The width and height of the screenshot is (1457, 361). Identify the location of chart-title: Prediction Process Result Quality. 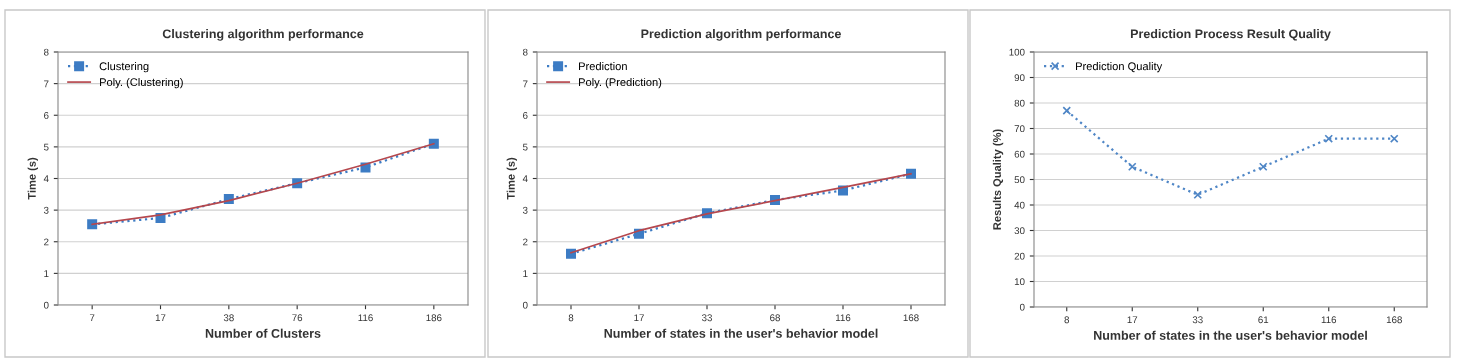
(1230, 35).